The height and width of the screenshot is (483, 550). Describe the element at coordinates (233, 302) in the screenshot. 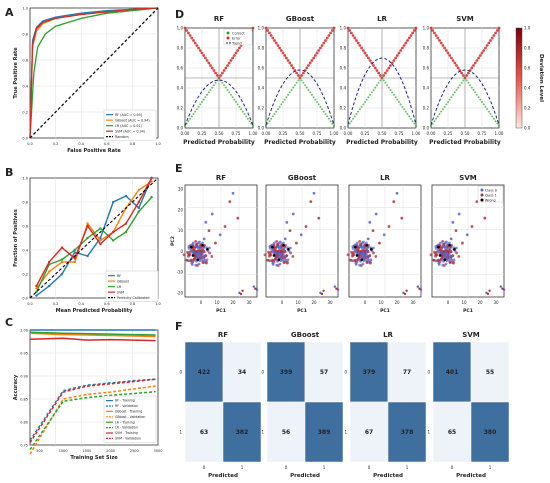

I see `x-tick-label: 20` at that location.